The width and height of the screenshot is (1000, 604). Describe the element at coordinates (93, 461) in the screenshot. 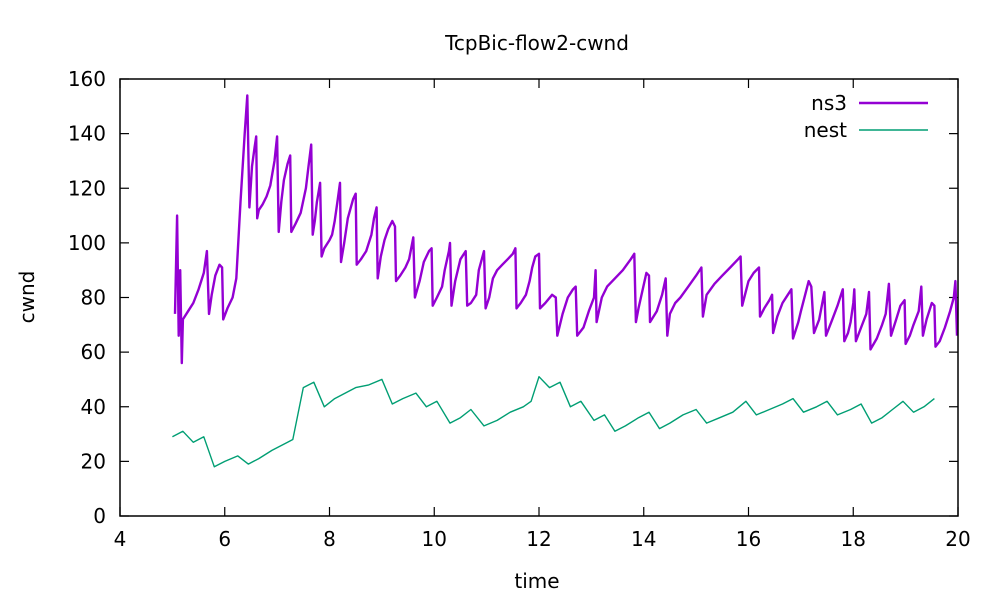

I see `y-tick-label: 20` at that location.